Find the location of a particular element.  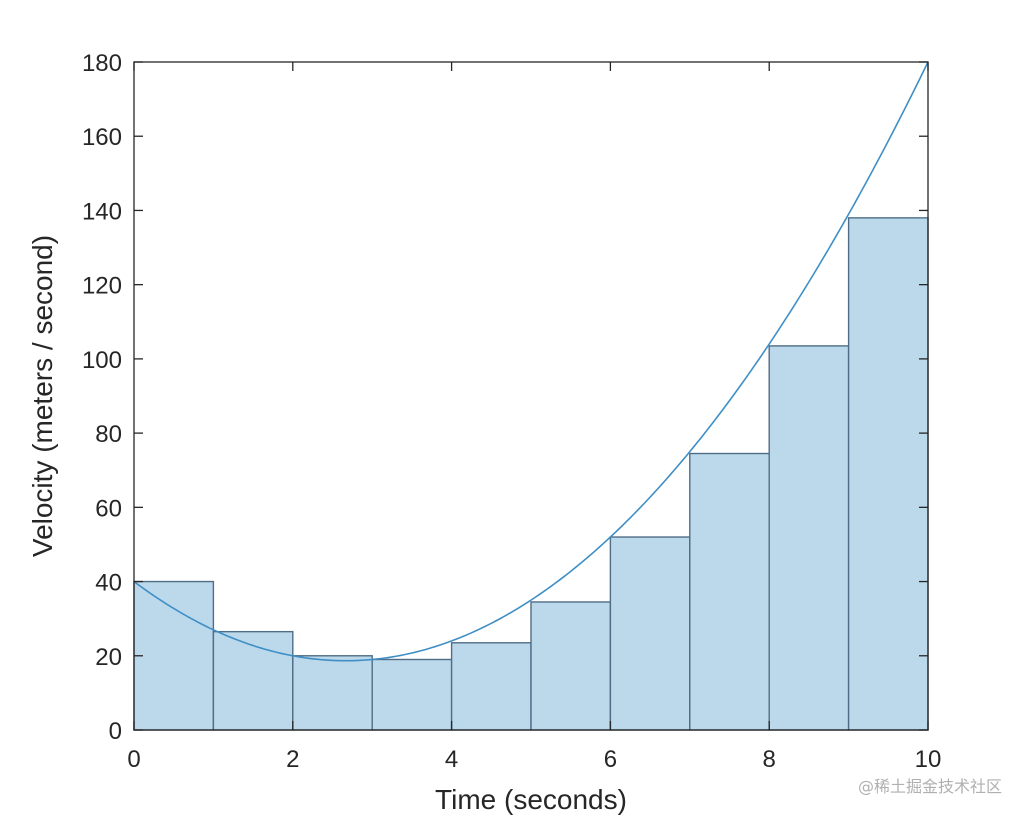

y-tick-label-7: 140 is located at coordinates (102, 211).